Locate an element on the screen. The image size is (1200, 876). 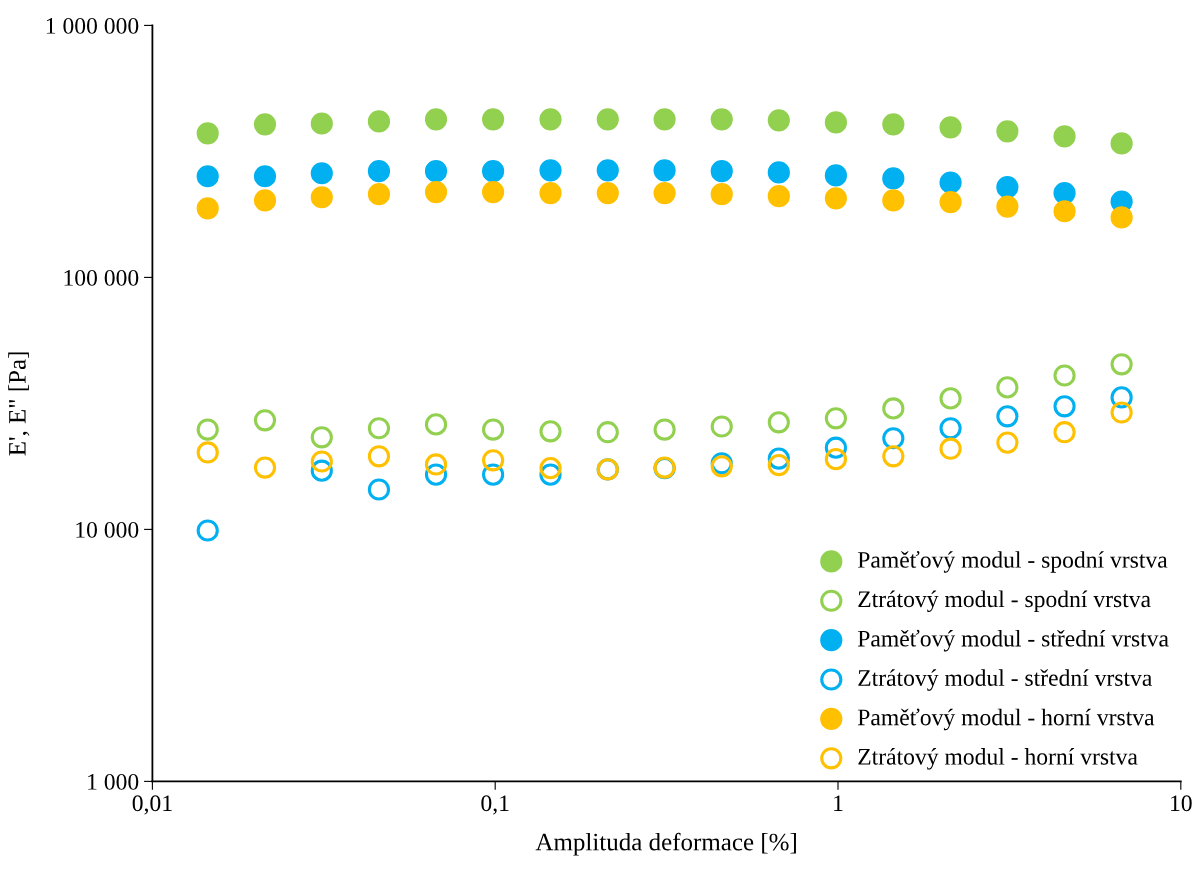
legend-label: Ztrátový modul - střední vrstva is located at coordinates (1005, 680).